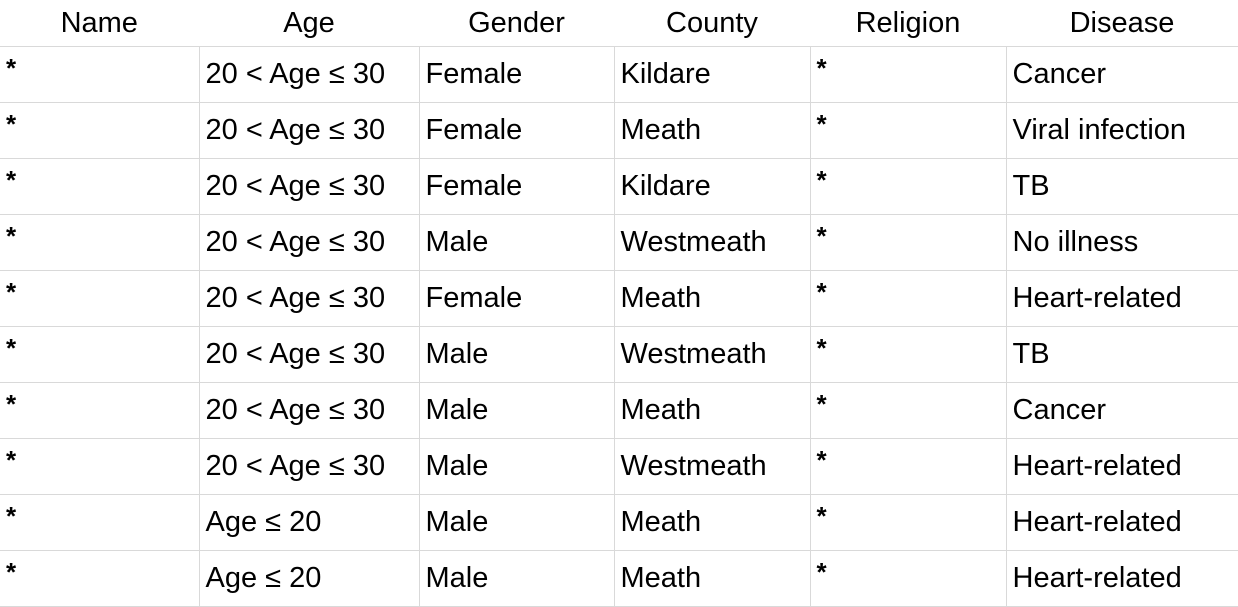 Image resolution: width=1238 pixels, height=607 pixels. What do you see at coordinates (712, 23) in the screenshot?
I see `header-county: County` at bounding box center [712, 23].